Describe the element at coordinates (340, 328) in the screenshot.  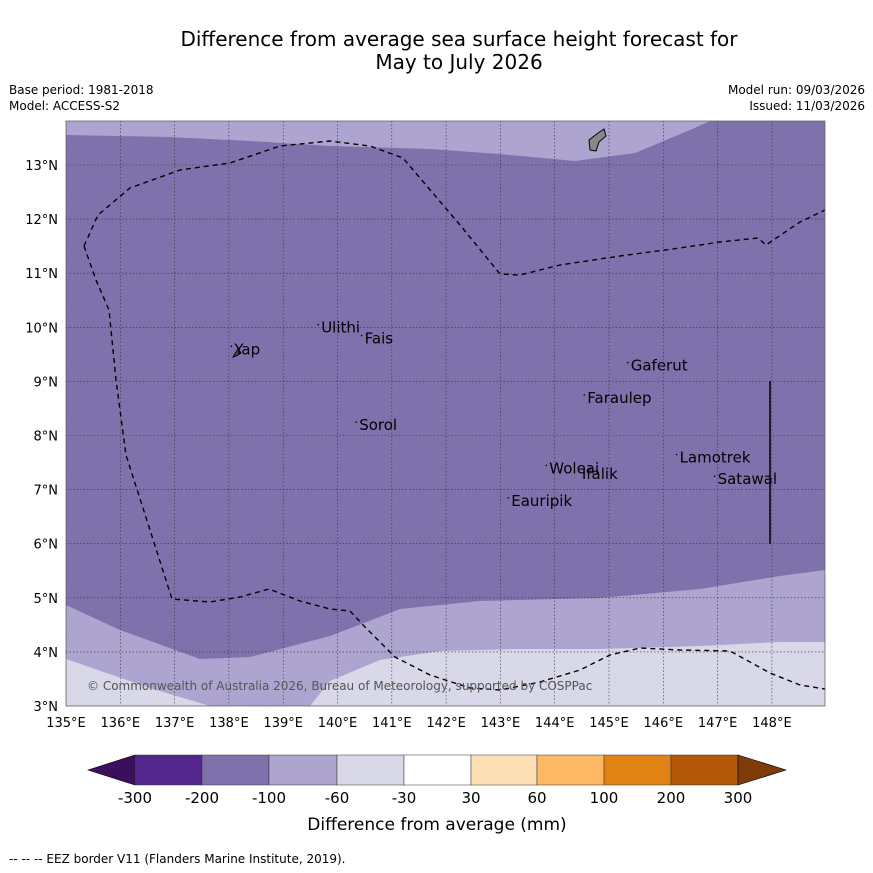
I see `place-label: Ulithi` at that location.